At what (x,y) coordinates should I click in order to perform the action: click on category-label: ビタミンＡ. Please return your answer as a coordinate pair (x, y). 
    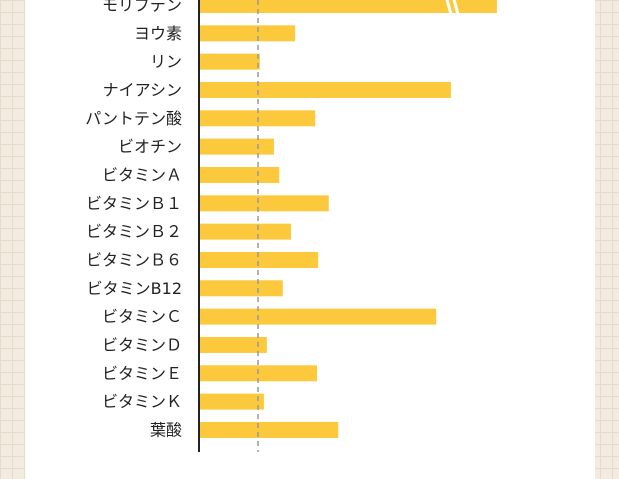
    Looking at the image, I should click on (142, 174).